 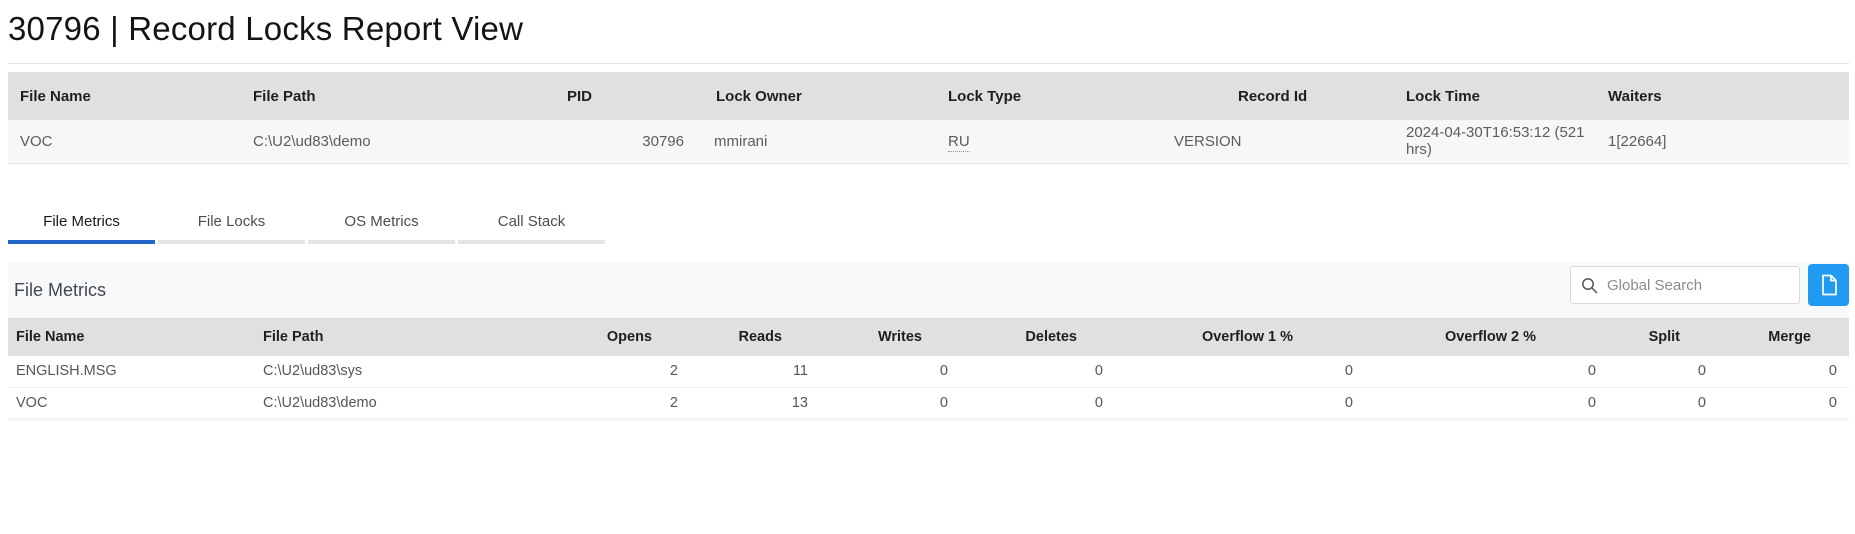 What do you see at coordinates (1037, 337) in the screenshot?
I see `metrics-col-deletes: Deletes` at bounding box center [1037, 337].